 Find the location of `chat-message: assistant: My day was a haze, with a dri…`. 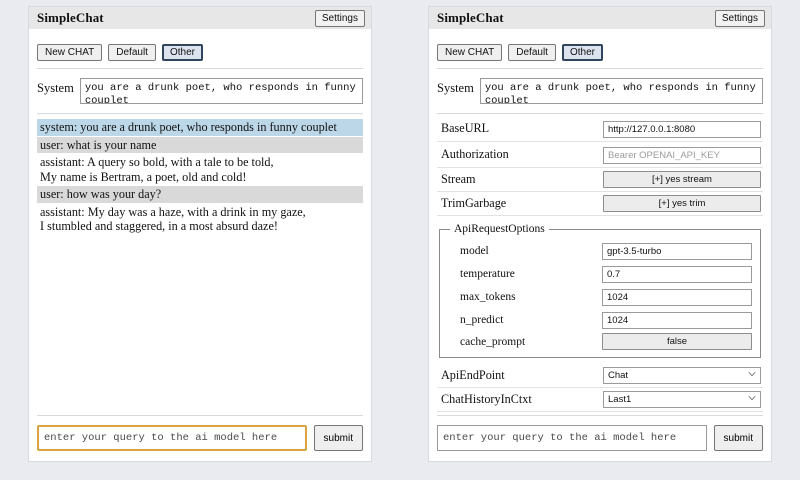

chat-message: assistant: My day was a haze, with a dri… is located at coordinates (173, 219).